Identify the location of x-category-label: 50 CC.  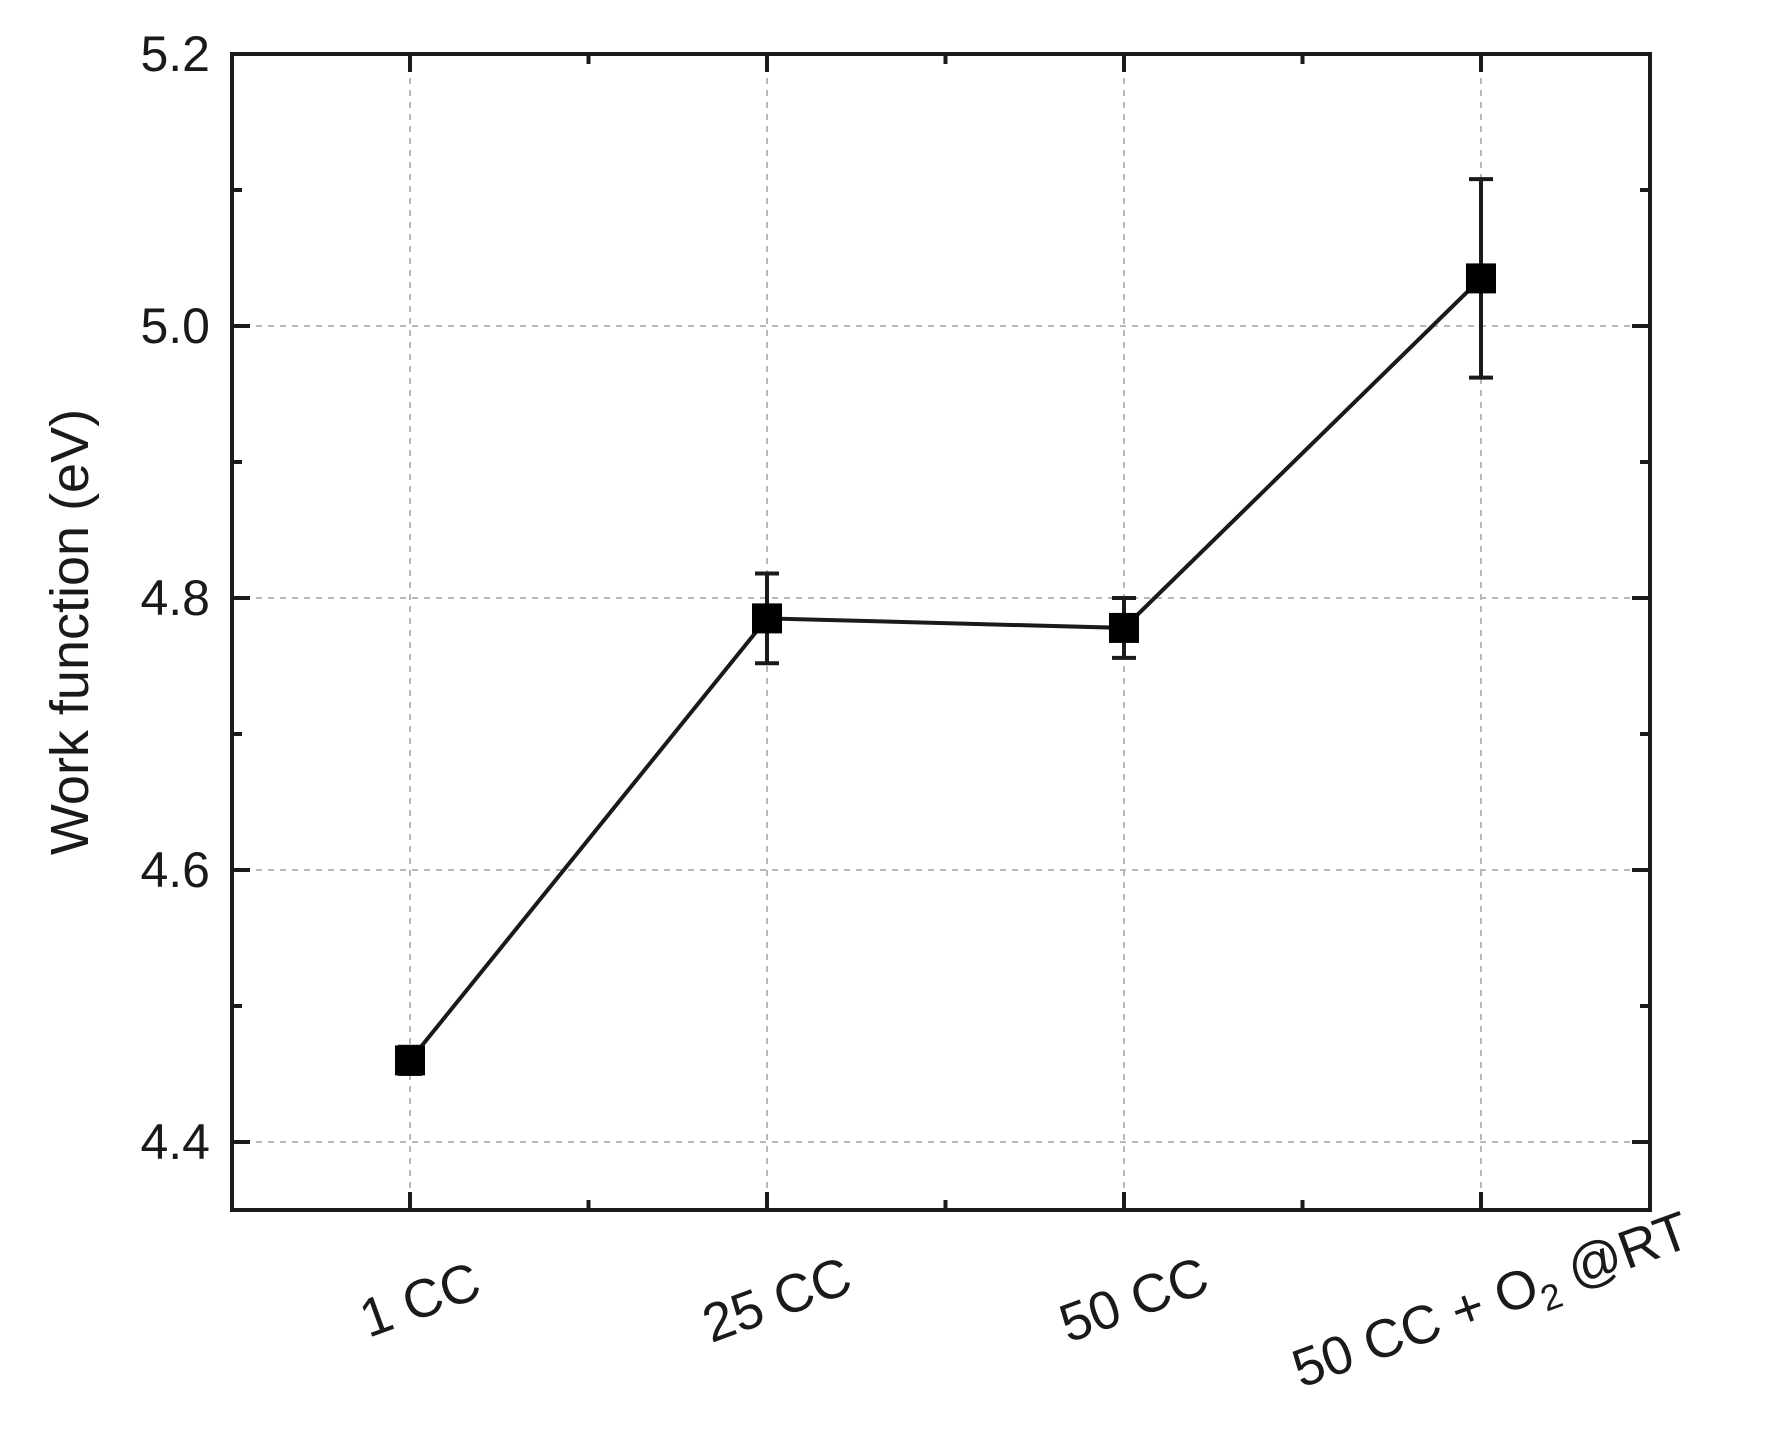
(1134, 1300).